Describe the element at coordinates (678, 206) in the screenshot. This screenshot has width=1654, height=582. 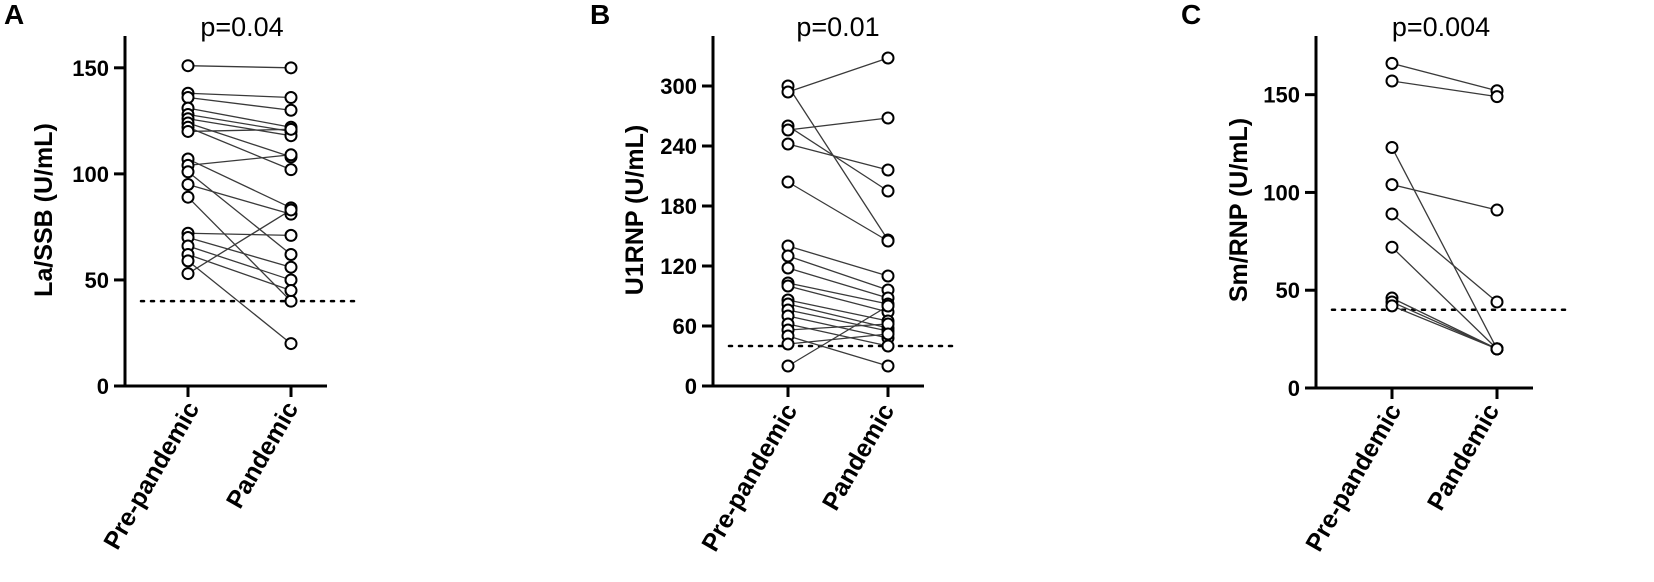
I see `panel-b-y-tick-label: 180` at that location.